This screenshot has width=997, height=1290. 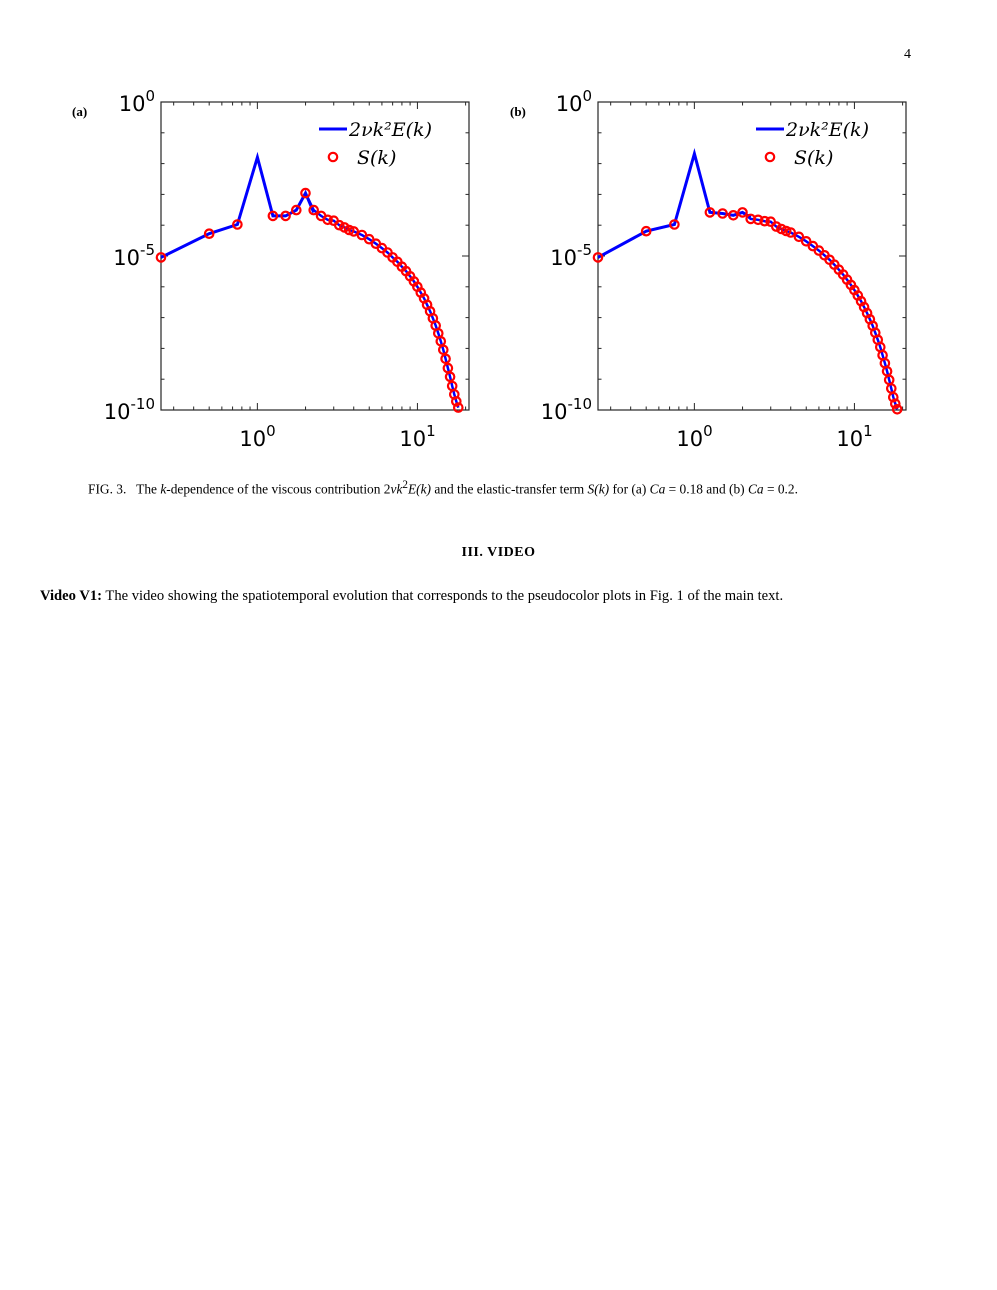 What do you see at coordinates (163, 489) in the screenshot?
I see `caption-k: k` at bounding box center [163, 489].